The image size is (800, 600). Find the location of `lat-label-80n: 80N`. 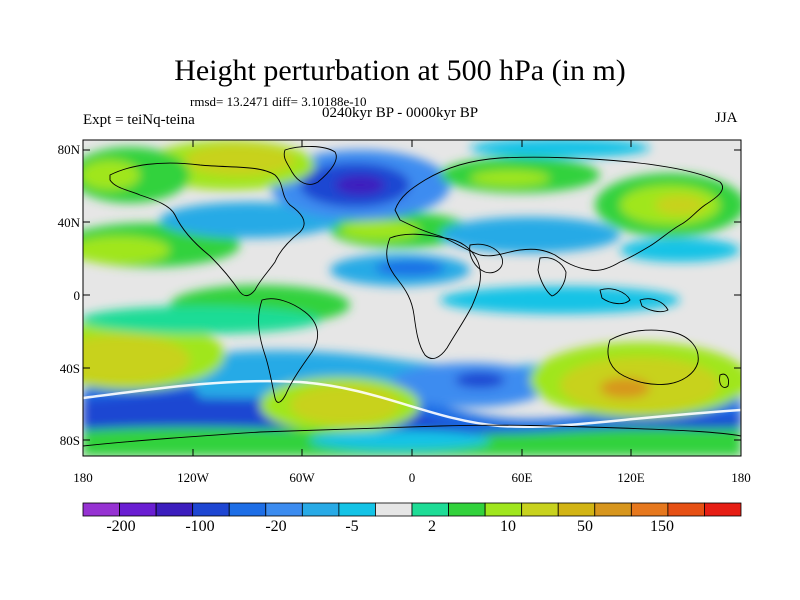

lat-label-80n: 80N is located at coordinates (68, 149).